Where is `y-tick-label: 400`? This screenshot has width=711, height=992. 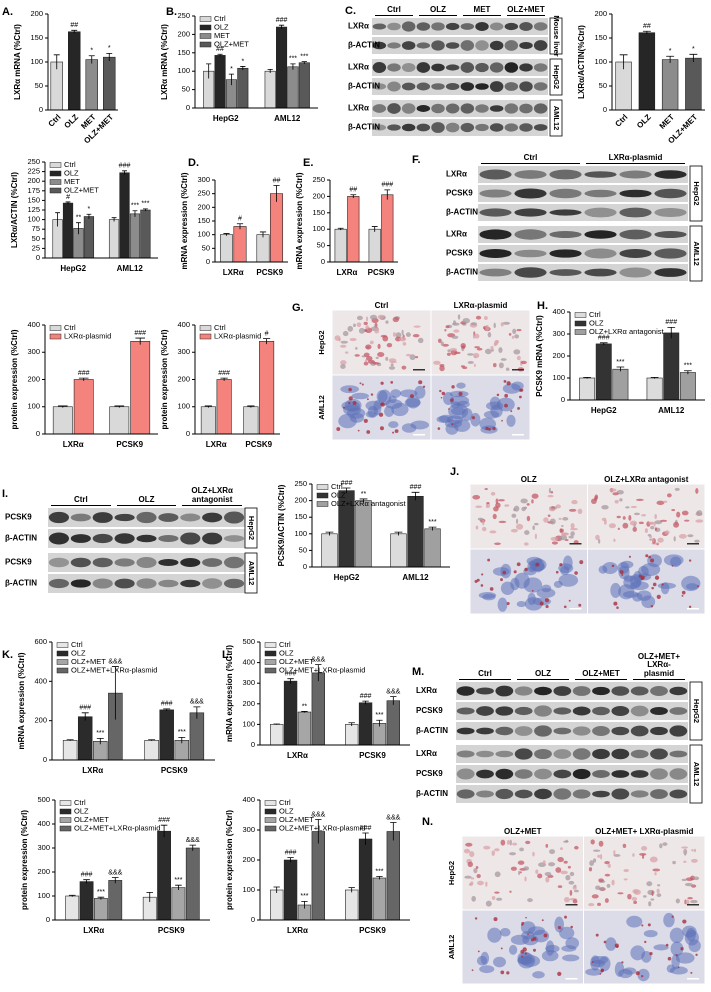 y-tick-label: 400 is located at coordinates (248, 662).